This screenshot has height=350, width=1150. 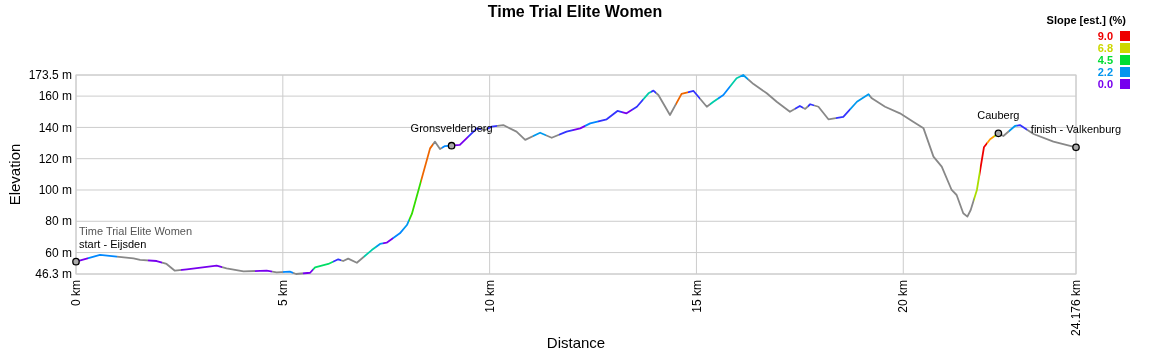 I want to click on chart-title: Time Trial Elite Women, so click(x=575, y=11).